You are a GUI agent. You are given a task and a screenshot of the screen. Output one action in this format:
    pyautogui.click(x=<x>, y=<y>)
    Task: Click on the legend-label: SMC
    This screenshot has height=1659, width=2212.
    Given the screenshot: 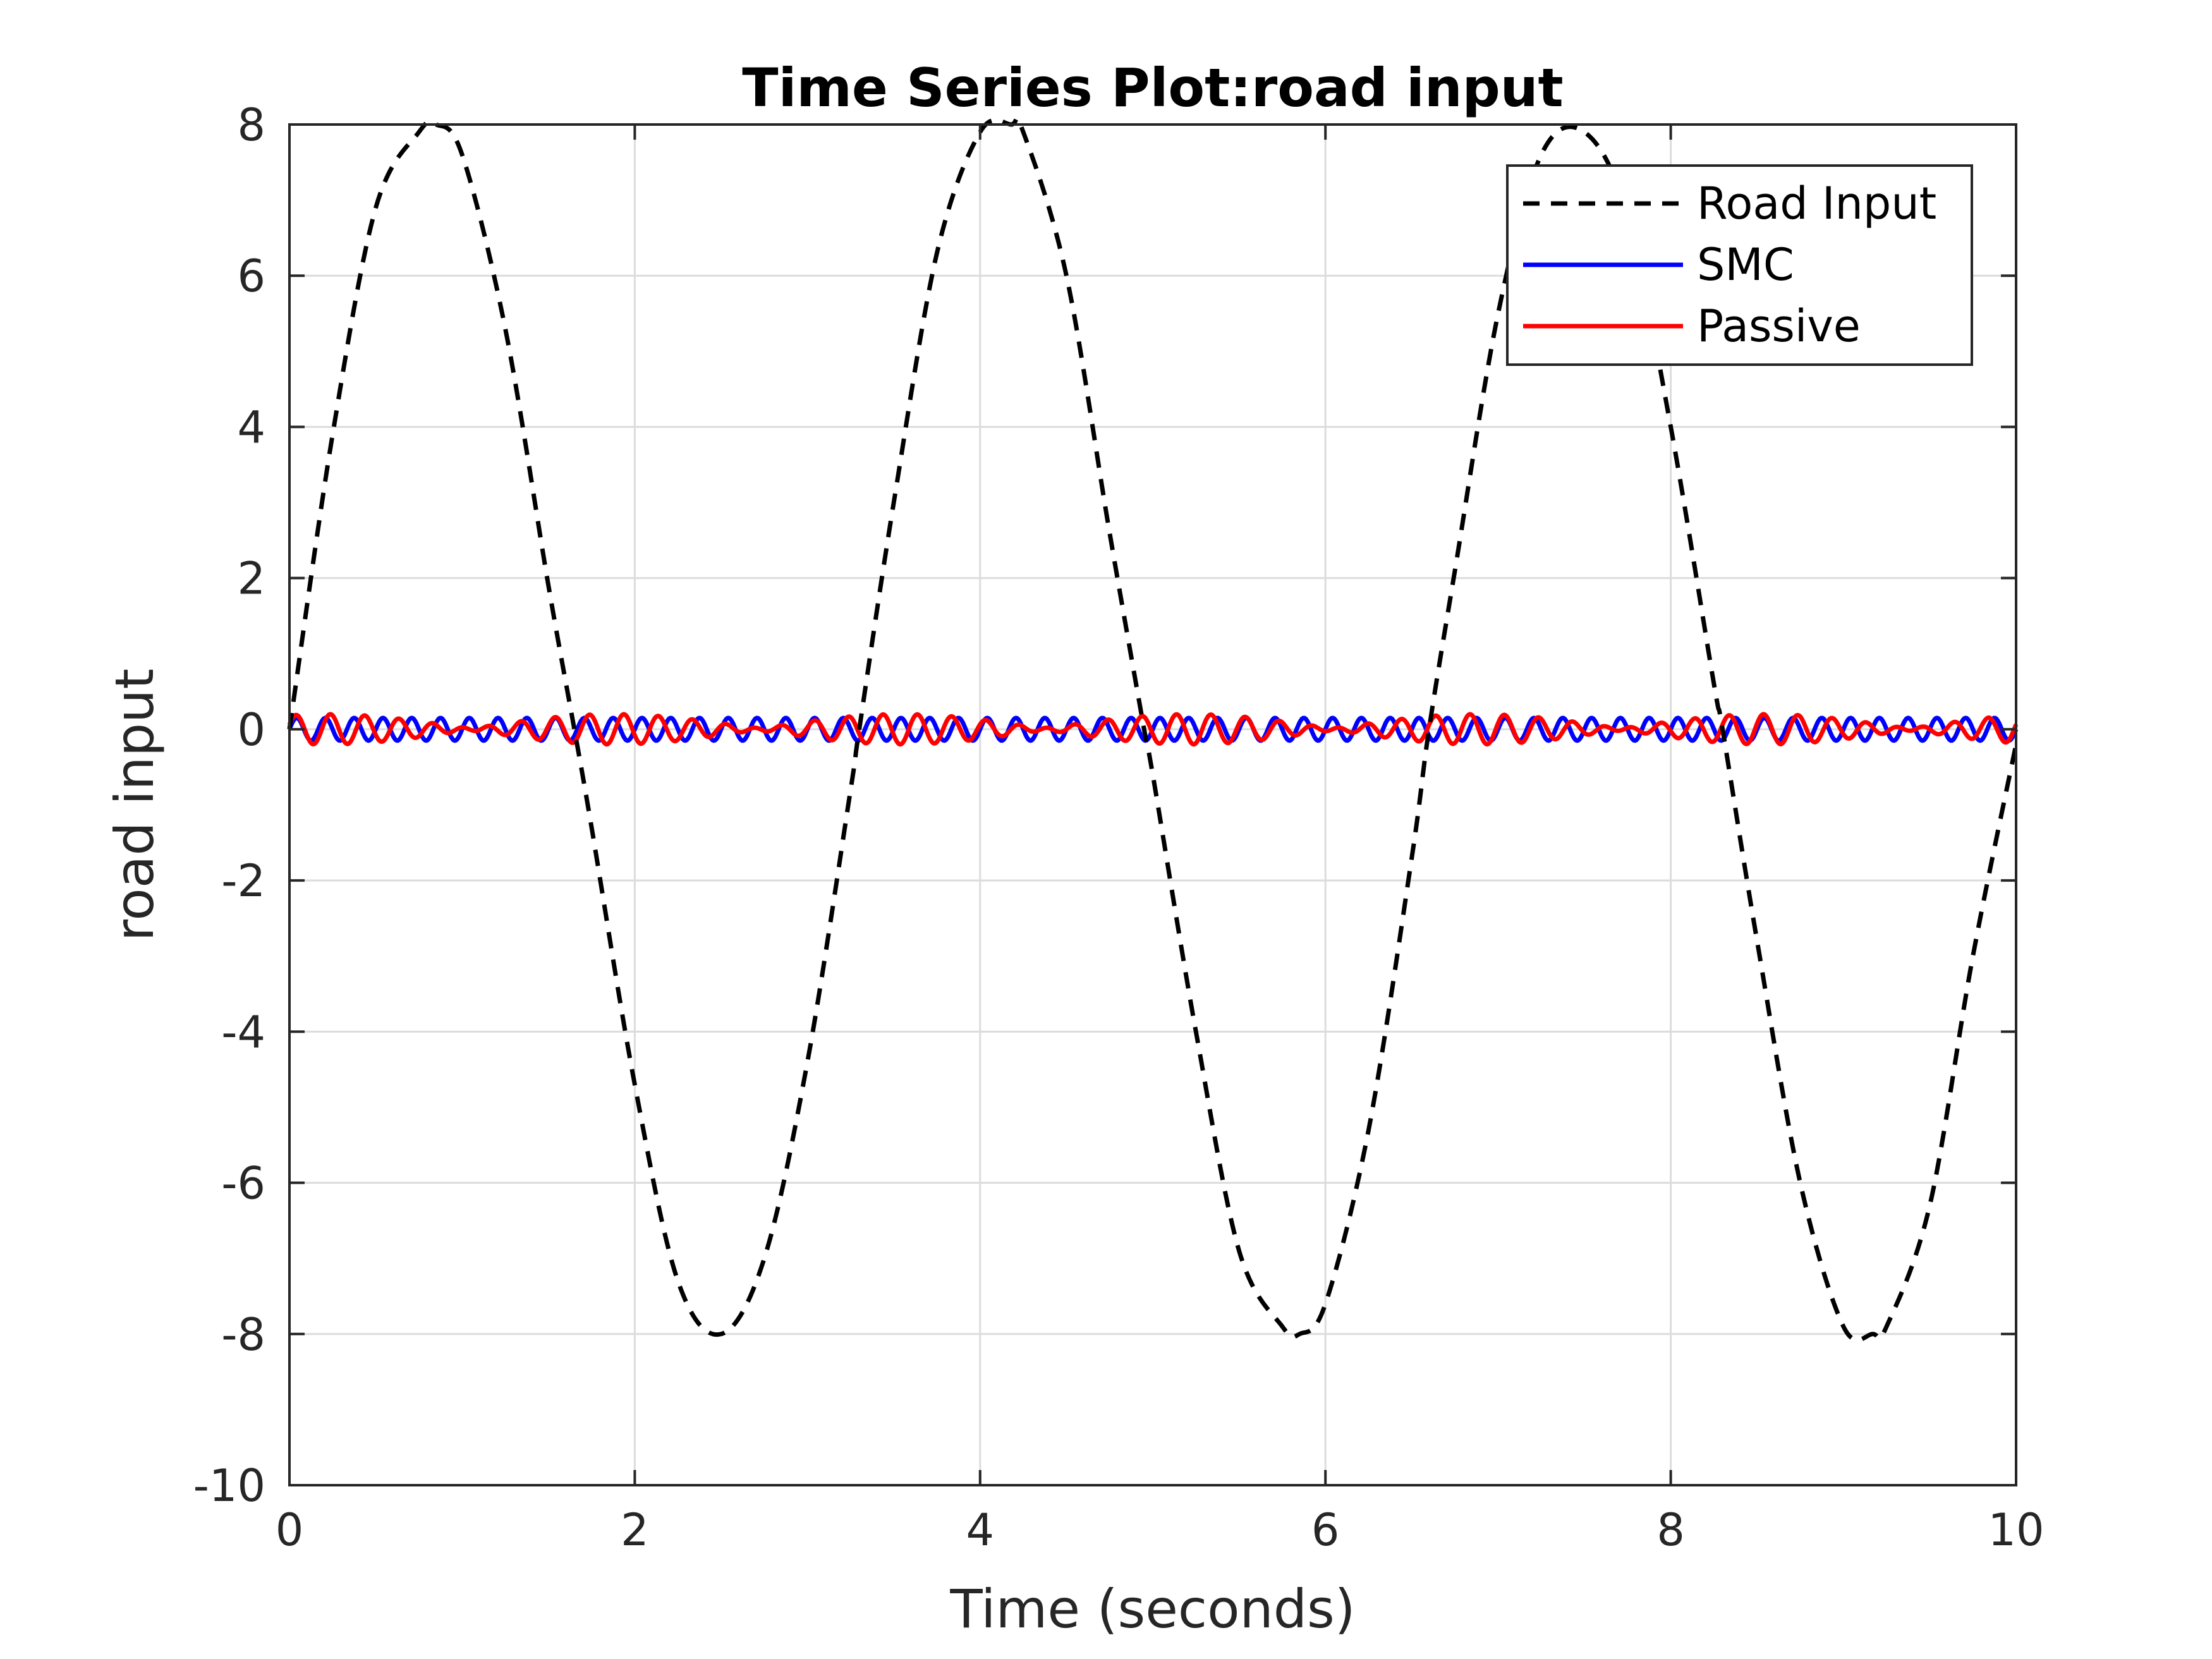 What is the action you would take?
    pyautogui.click(x=1745, y=265)
    